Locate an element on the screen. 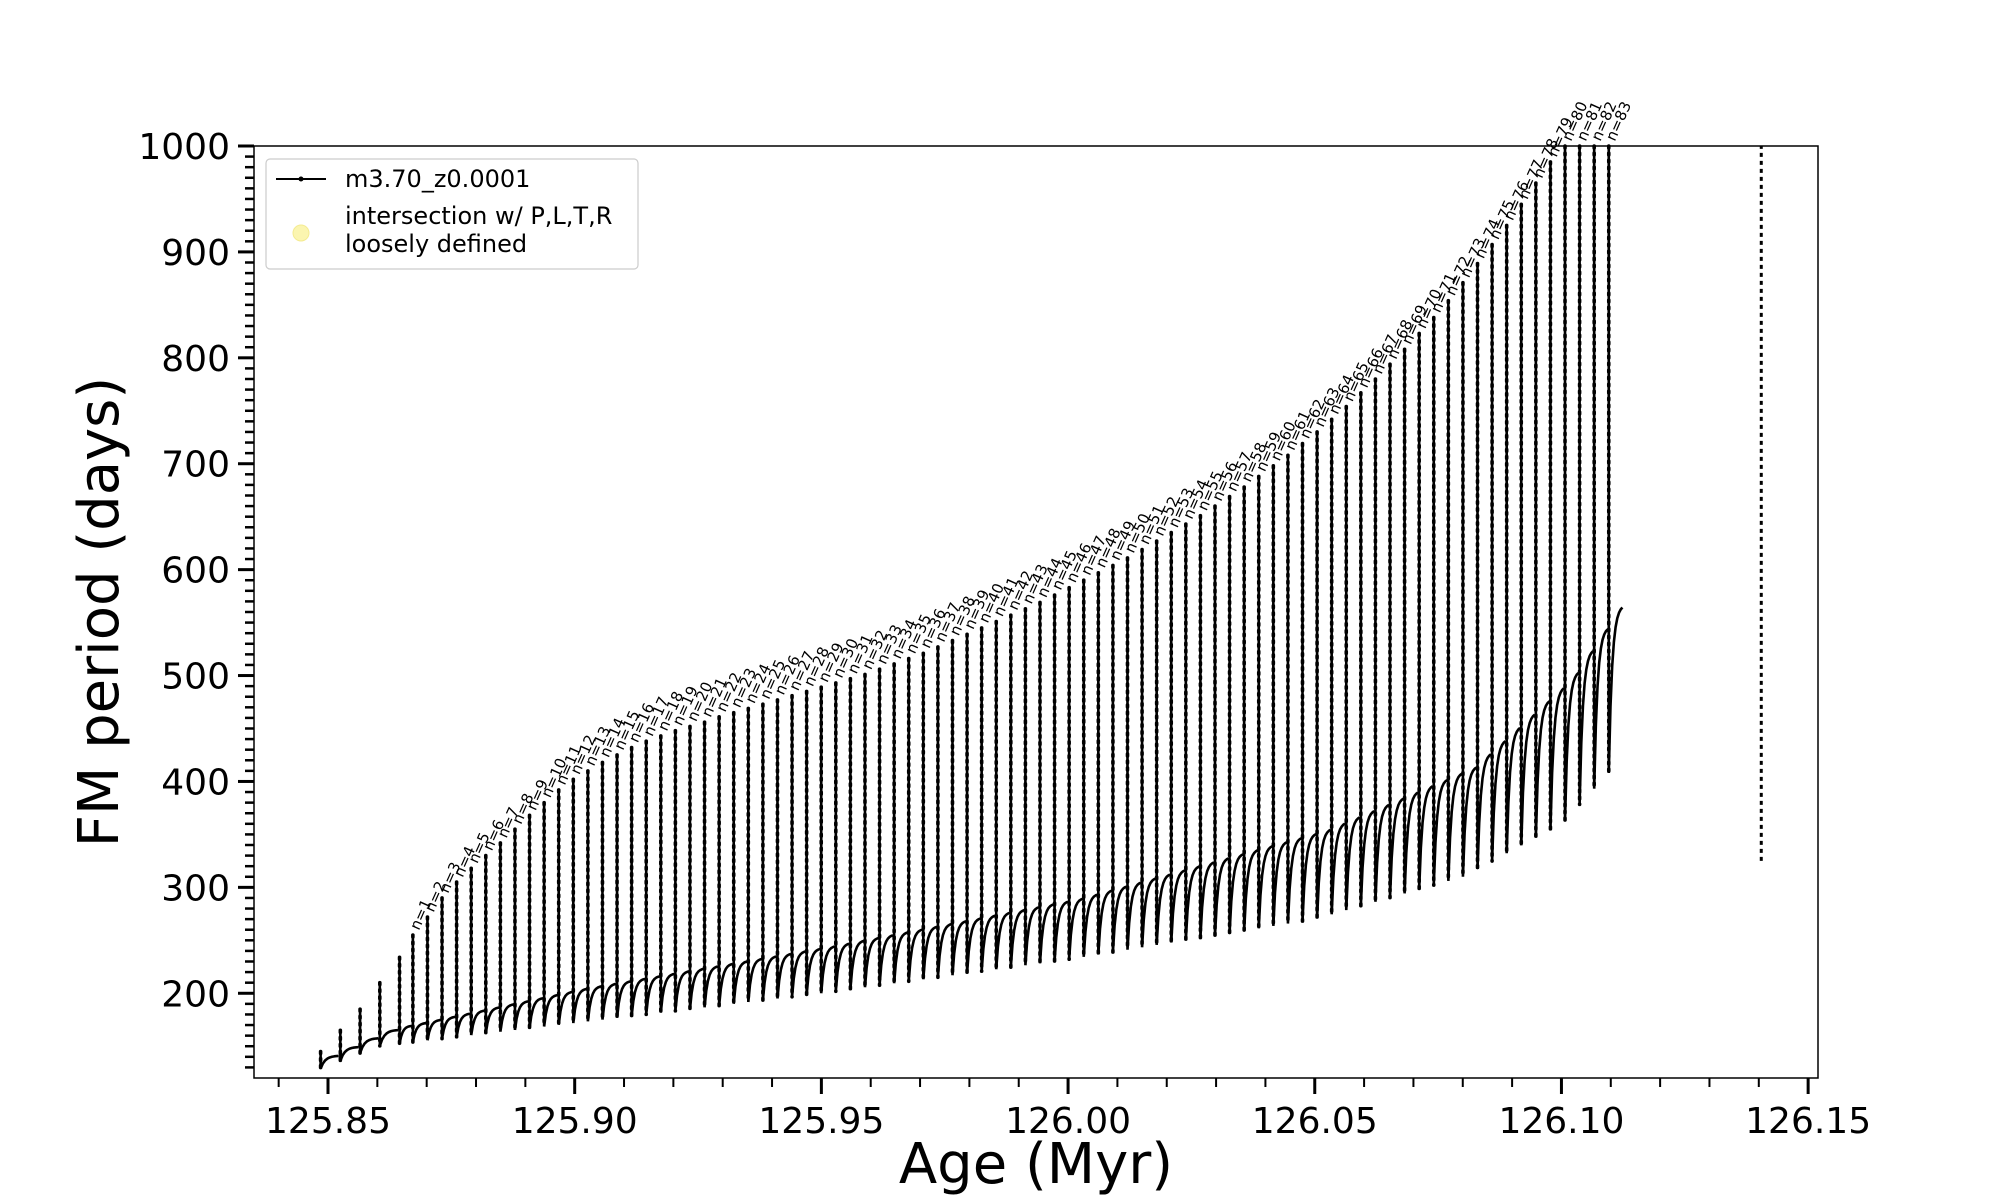 Image resolution: width=2000 pixels, height=1200 pixels. x-axis-label: Age (Myr) is located at coordinates (1036, 1164).